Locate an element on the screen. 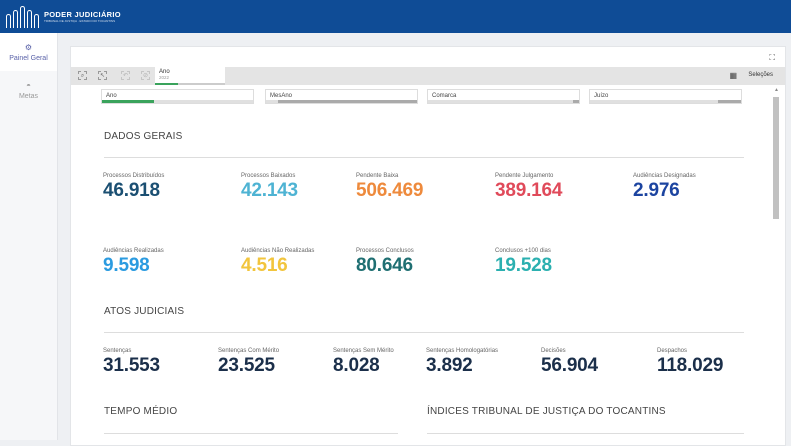  kpi-pendente-julgamento: Pendente Julgamento 389.164 is located at coordinates (528, 187).